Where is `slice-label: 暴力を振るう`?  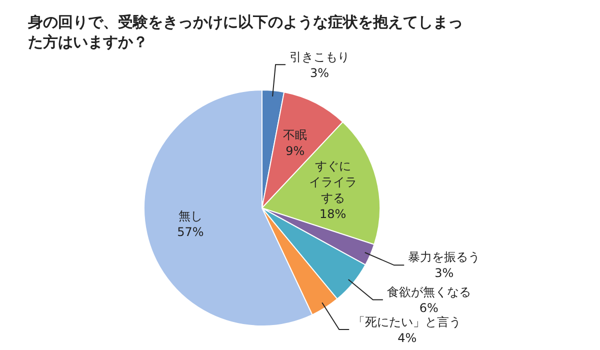 slice-label: 暴力を振るう is located at coordinates (444, 257).